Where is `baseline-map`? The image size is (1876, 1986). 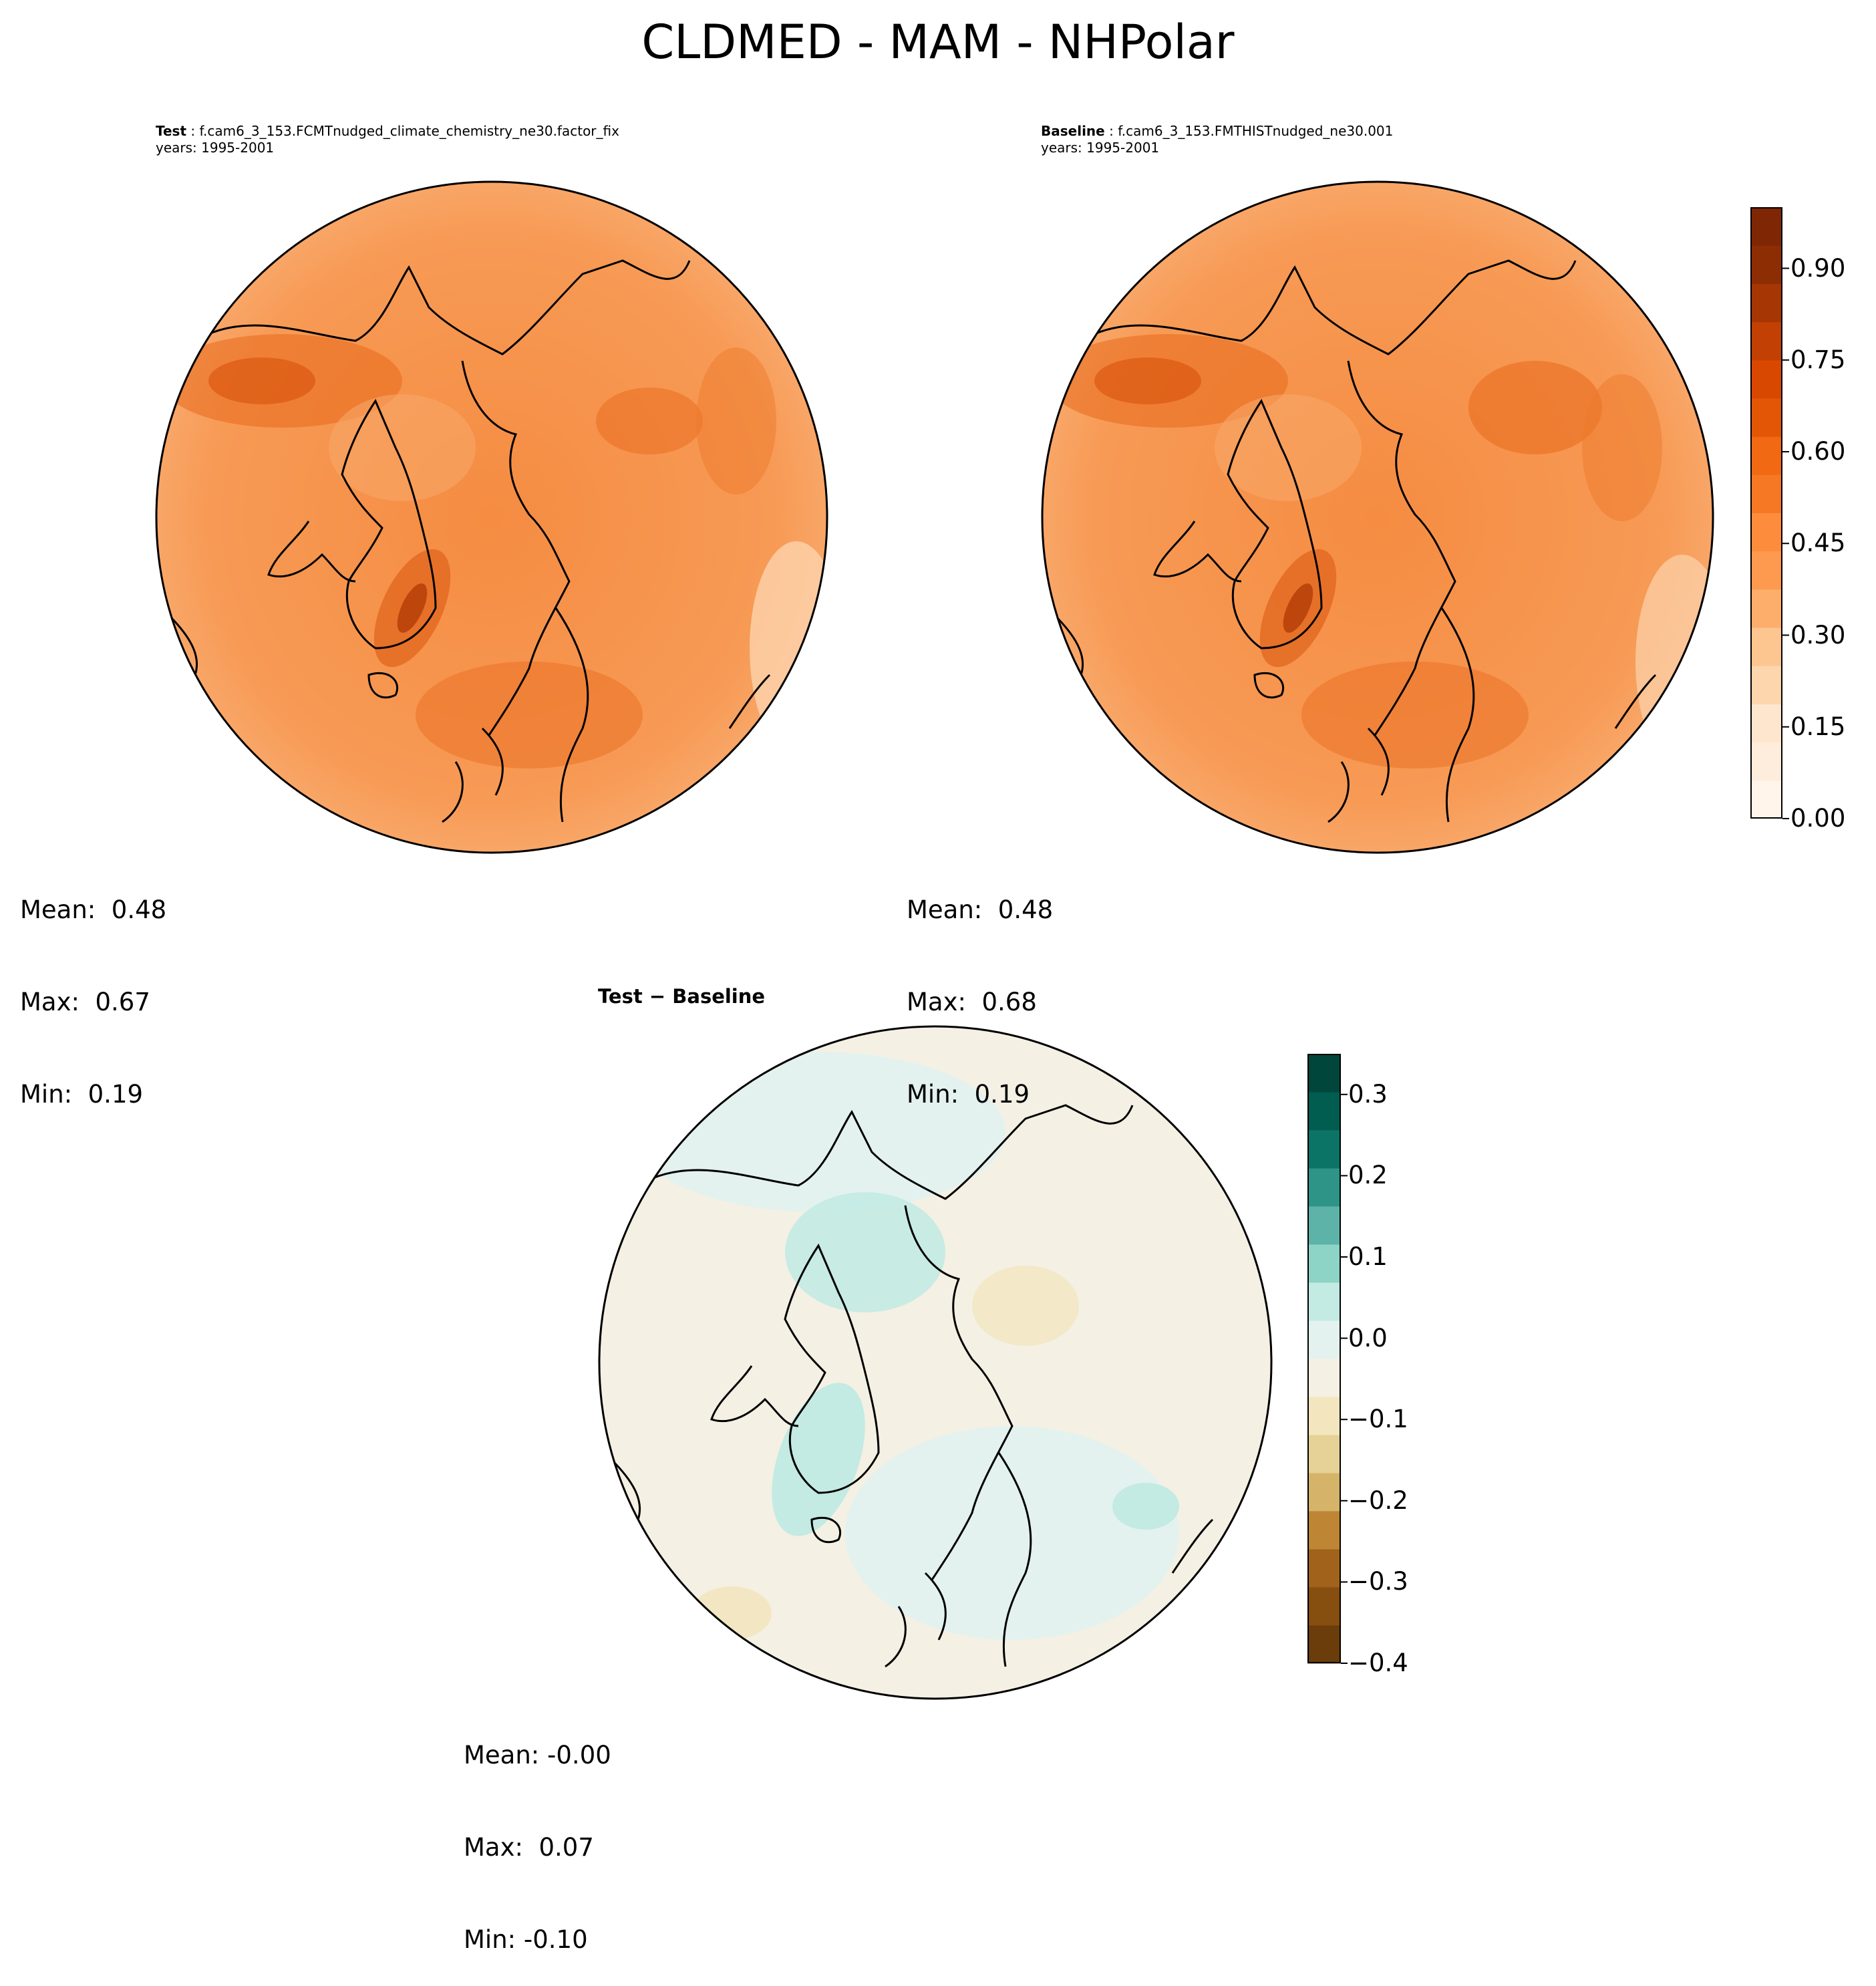 baseline-map is located at coordinates (1377, 517).